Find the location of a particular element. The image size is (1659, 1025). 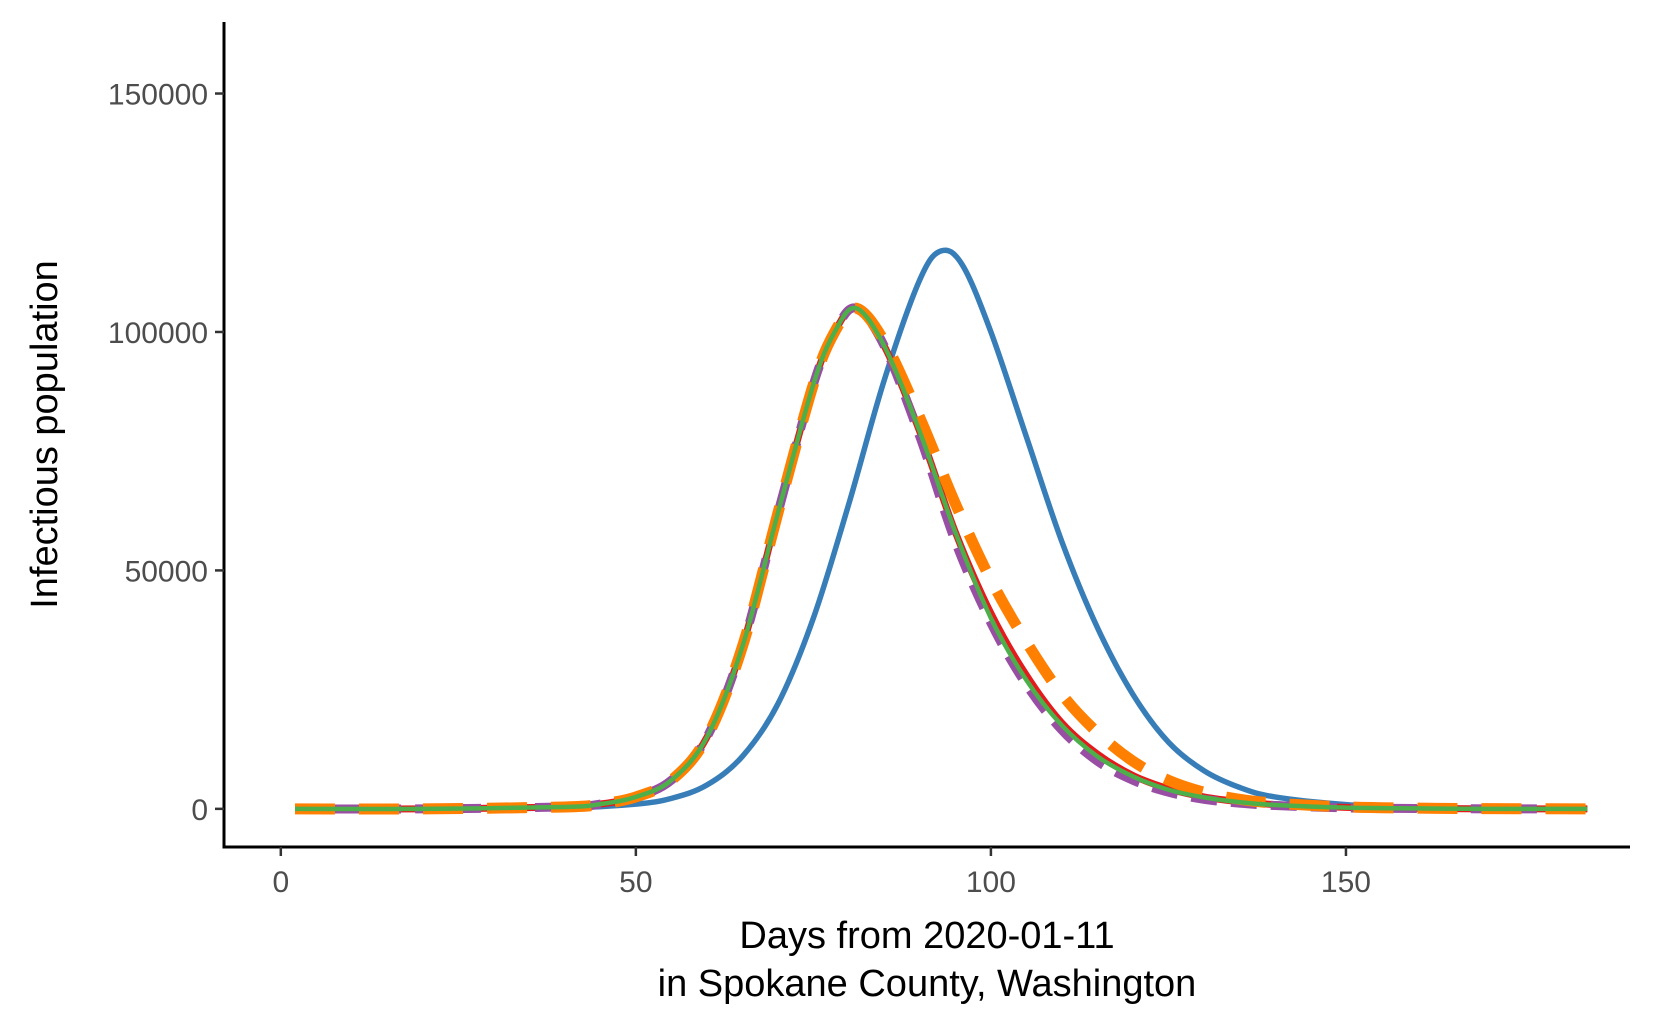

x-tick-label: 50 is located at coordinates (635, 882).